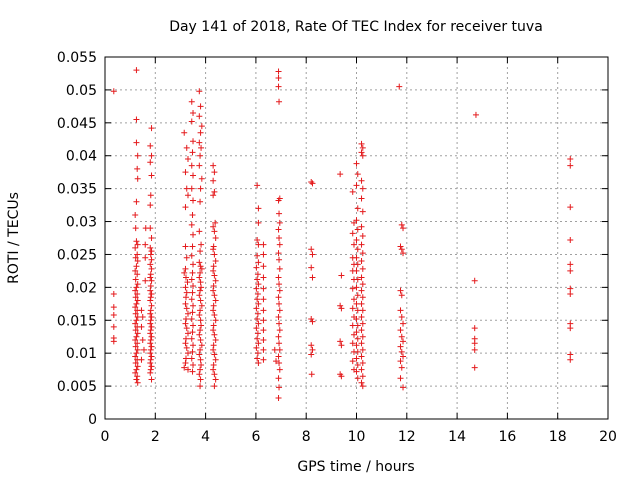 Image resolution: width=640 pixels, height=480 pixels. What do you see at coordinates (457, 437) in the screenshot?
I see `x-tick-label: 14` at bounding box center [457, 437].